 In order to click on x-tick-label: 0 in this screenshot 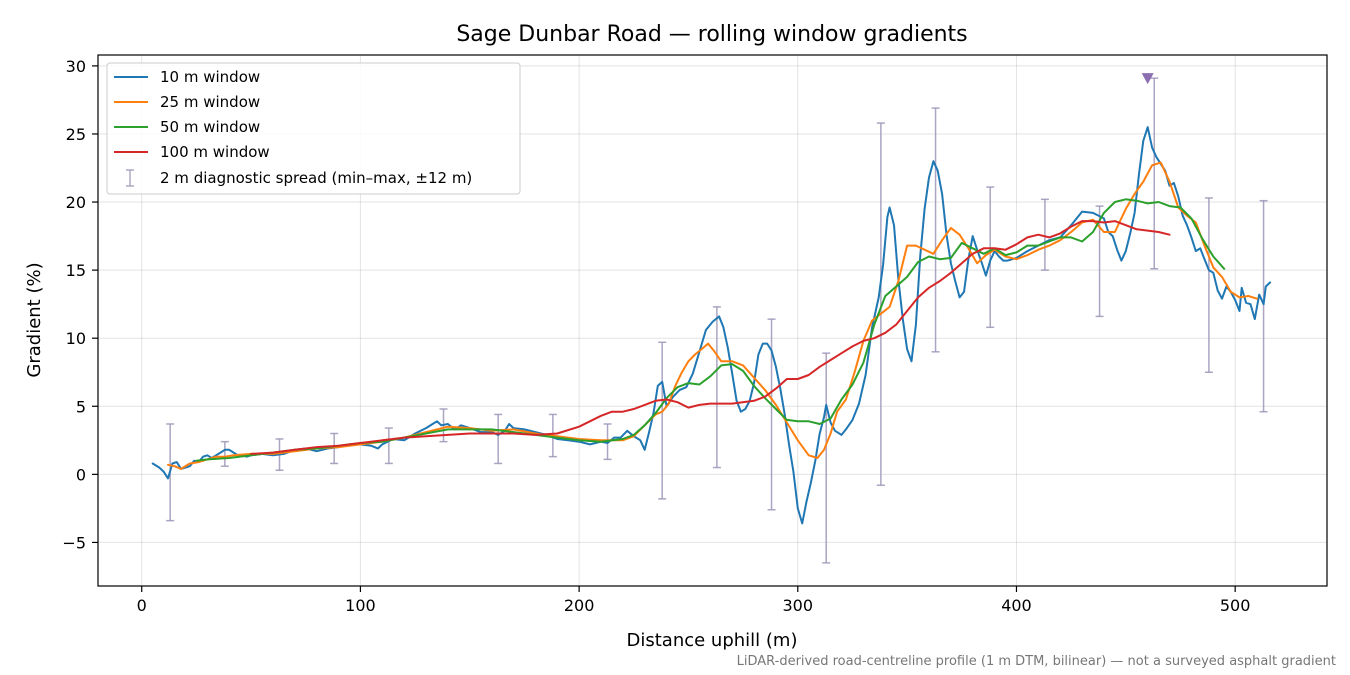, I will do `click(142, 605)`.